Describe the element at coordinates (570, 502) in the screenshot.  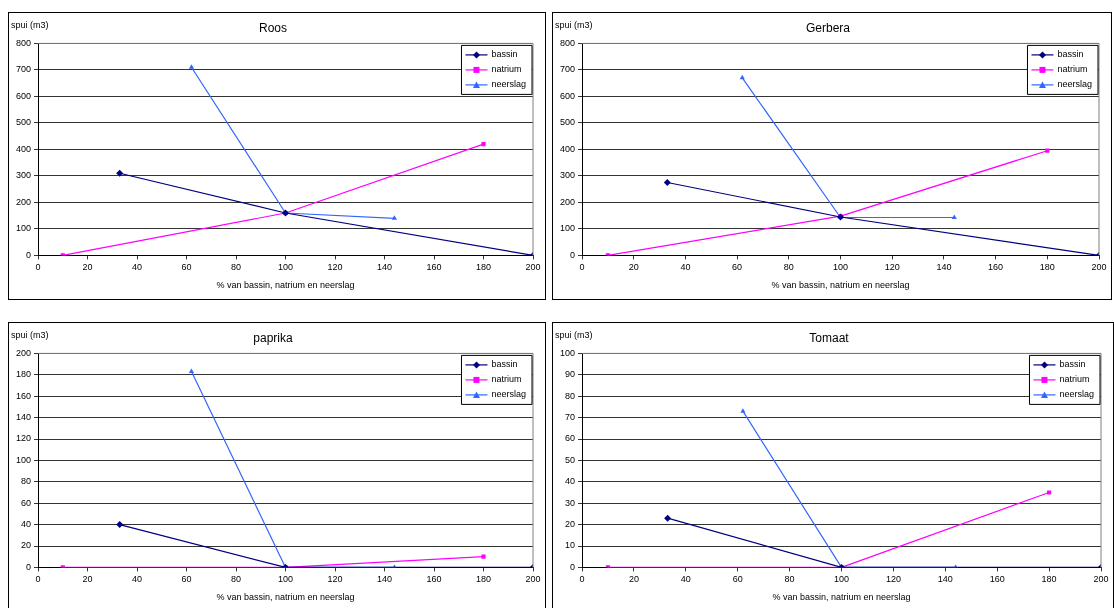
I see `y-tick-label: 30` at that location.